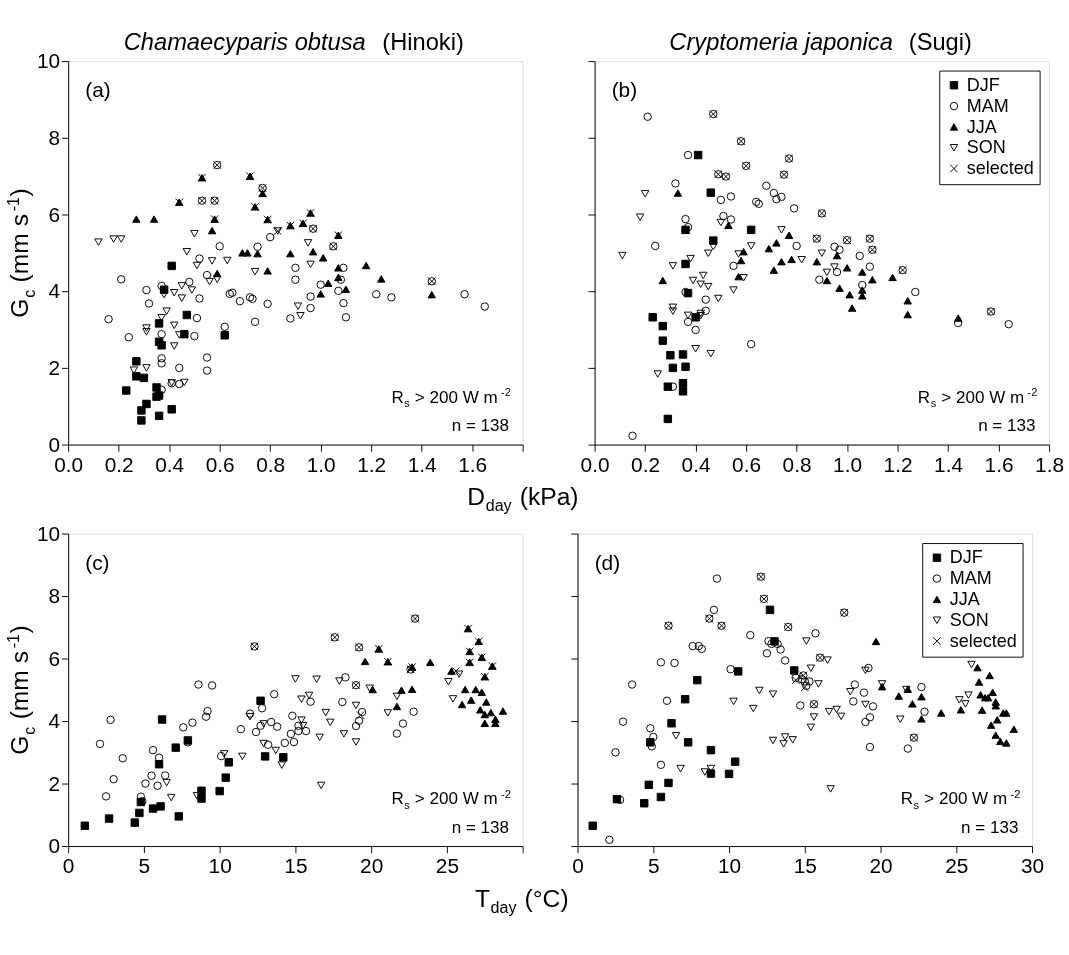  What do you see at coordinates (624, 90) in the screenshot?
I see `annotation: (b)` at bounding box center [624, 90].